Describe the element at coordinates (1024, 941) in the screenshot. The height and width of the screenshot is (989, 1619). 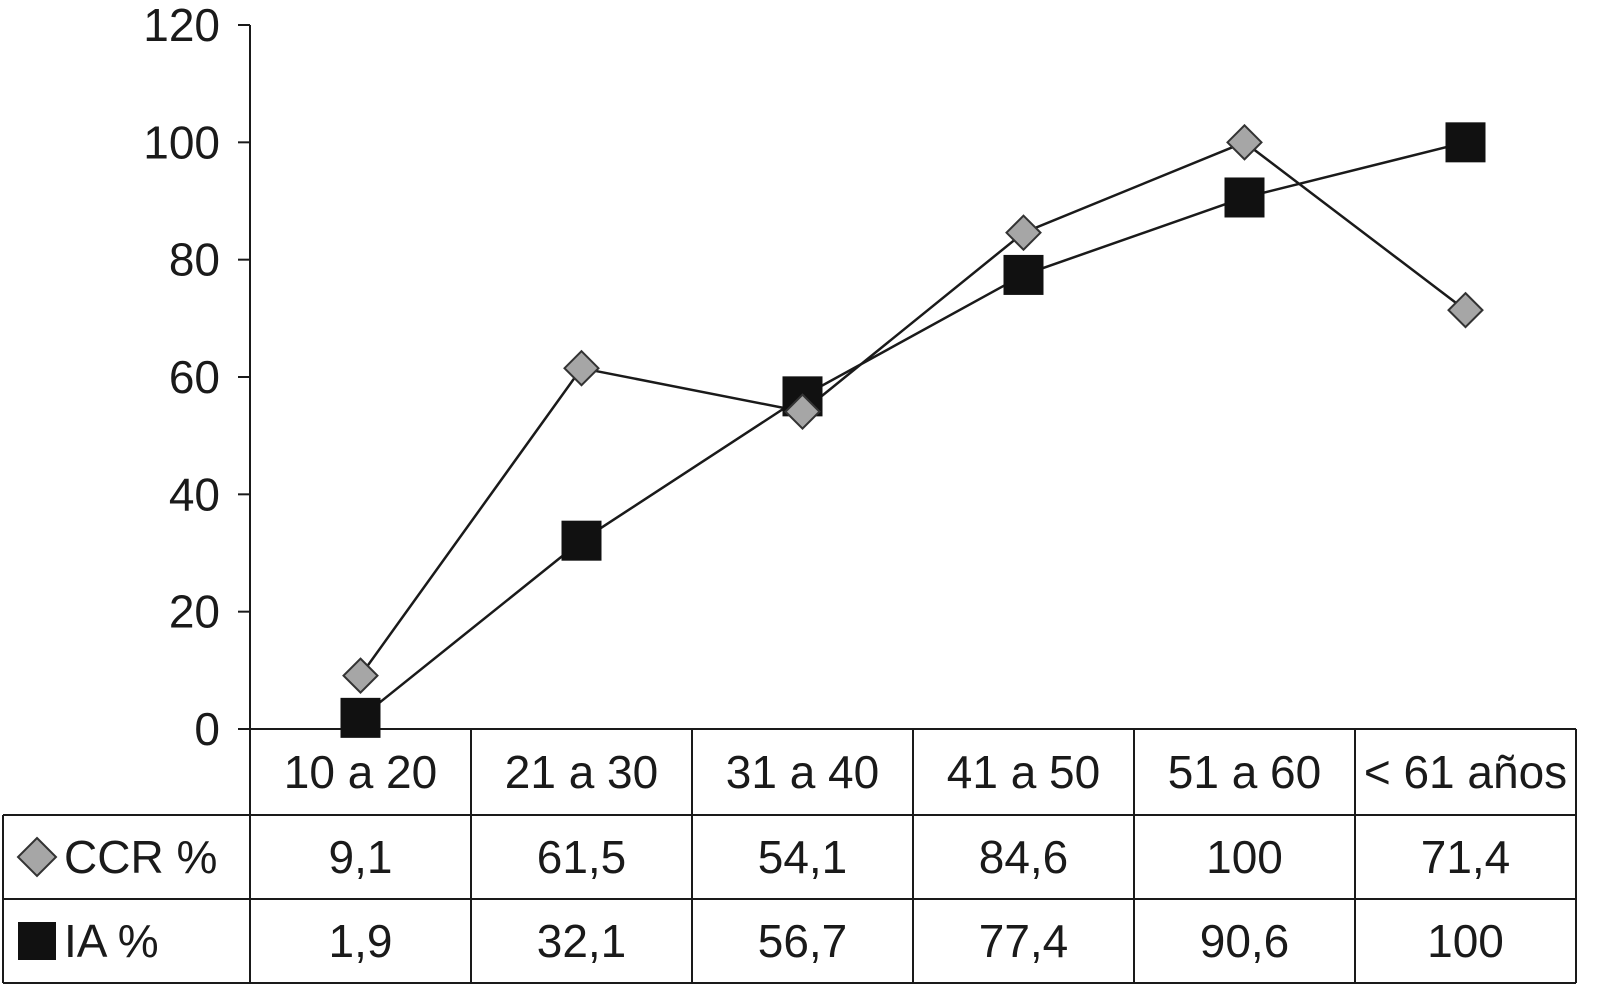
I see `data-label-ia: 77,4` at that location.